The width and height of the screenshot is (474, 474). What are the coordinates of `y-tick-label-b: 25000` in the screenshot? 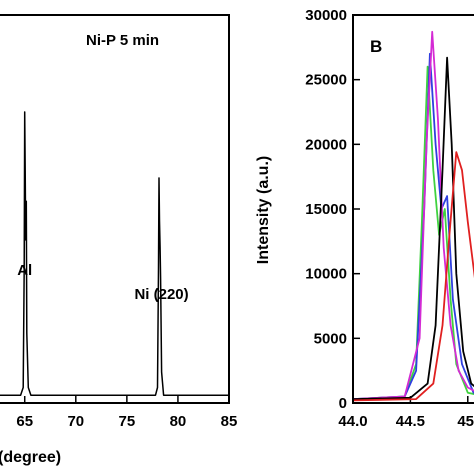 It's located at (326, 80).